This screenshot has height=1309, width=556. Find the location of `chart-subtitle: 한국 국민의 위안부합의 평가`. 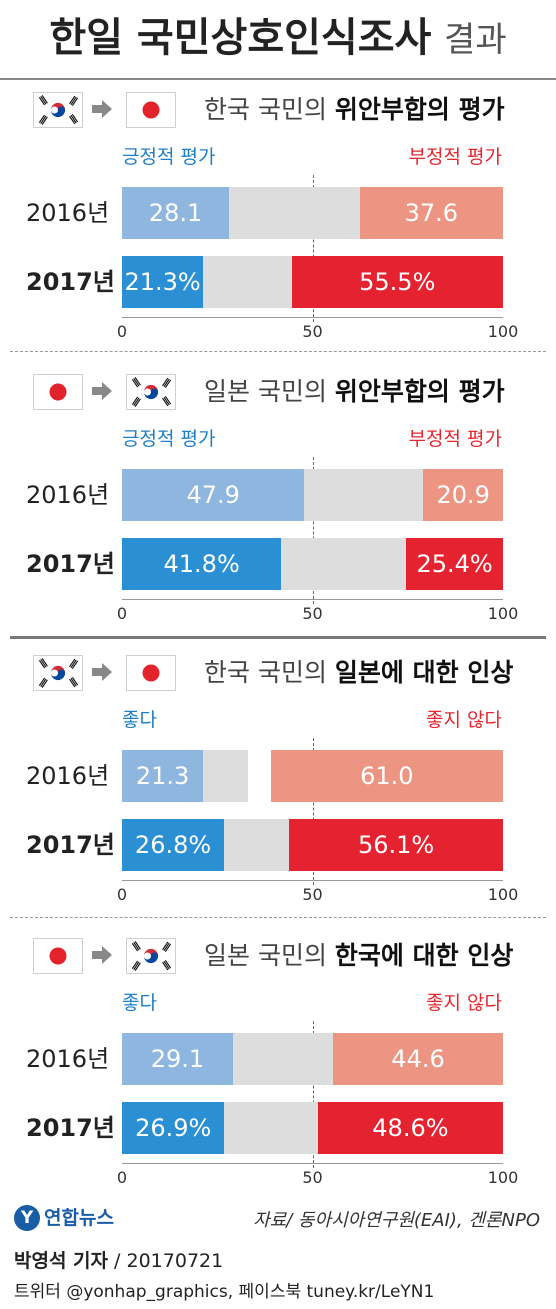

chart-subtitle: 한국 국민의 위안부합의 평가 is located at coordinates (354, 110).